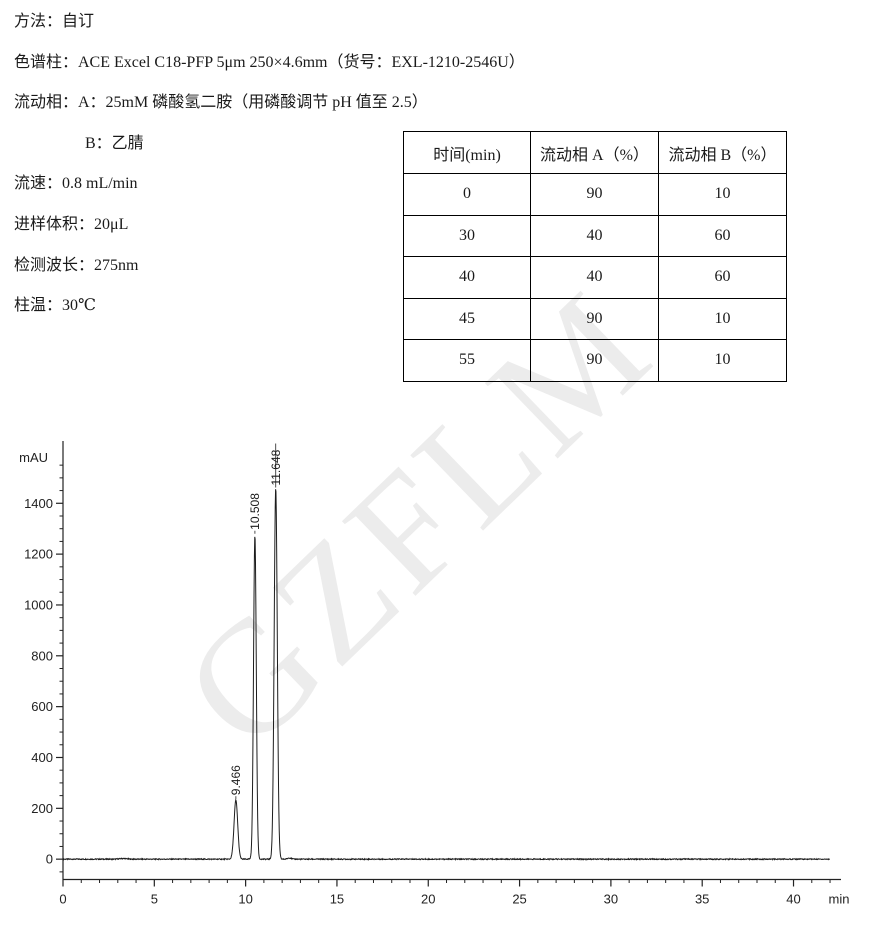 The height and width of the screenshot is (933, 869). I want to click on table-row: 40 40 60, so click(595, 277).